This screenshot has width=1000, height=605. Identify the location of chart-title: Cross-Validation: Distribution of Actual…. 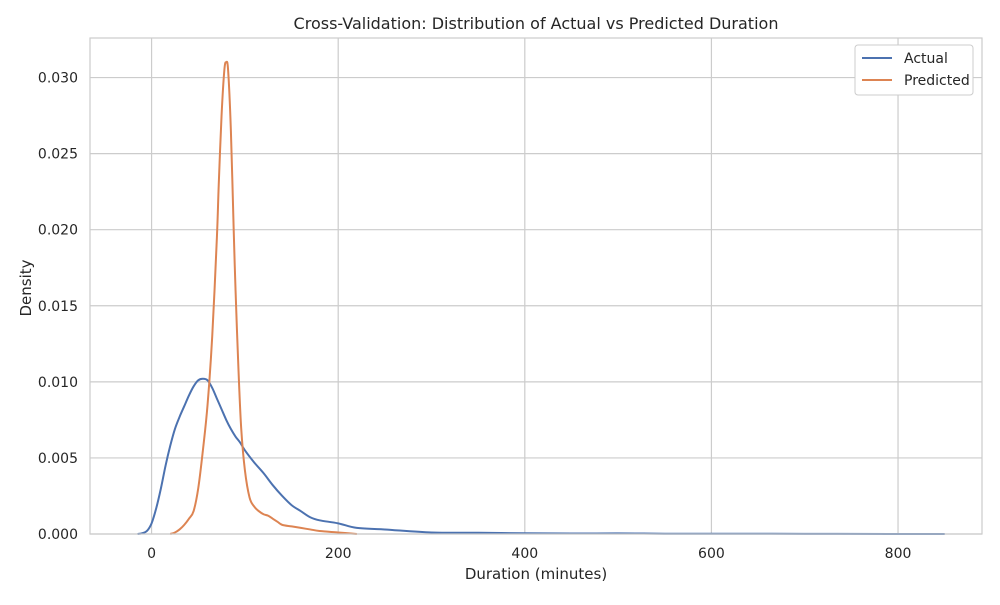
(536, 23).